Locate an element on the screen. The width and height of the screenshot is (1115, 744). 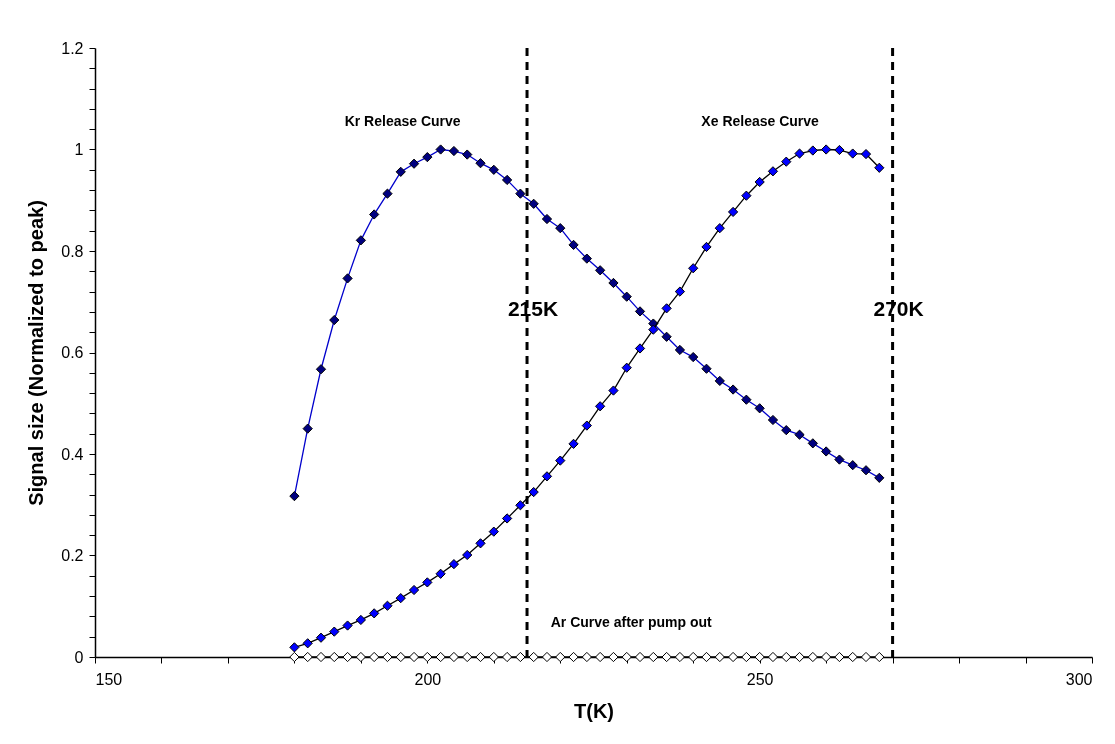
y-tick-label: 1.2 is located at coordinates (72, 48).